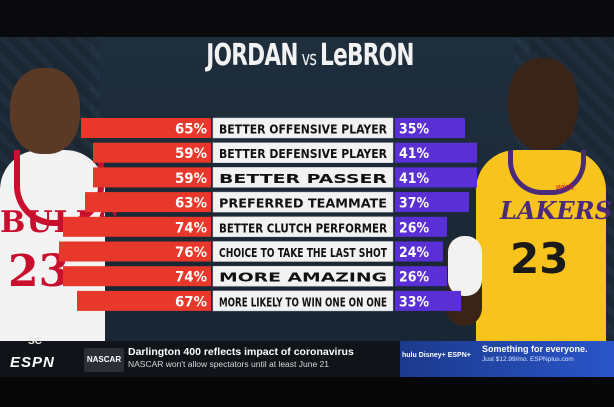 This screenshot has width=614, height=407. I want to click on promo-banner, so click(507, 359).